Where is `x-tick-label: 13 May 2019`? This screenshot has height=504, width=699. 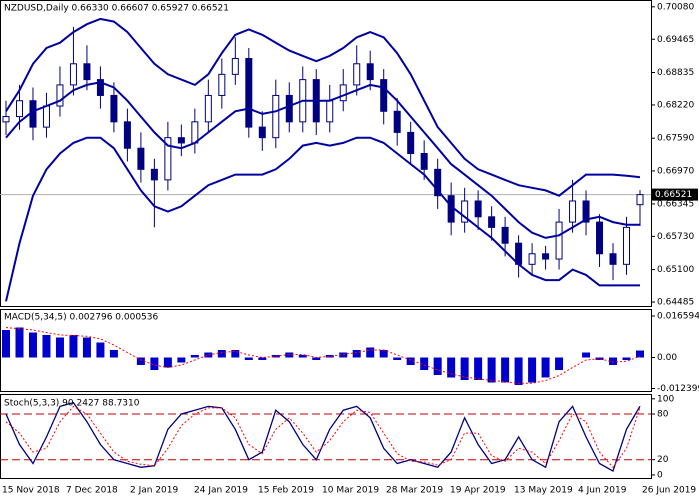
x-tick-label: 13 May 2019 is located at coordinates (543, 491).